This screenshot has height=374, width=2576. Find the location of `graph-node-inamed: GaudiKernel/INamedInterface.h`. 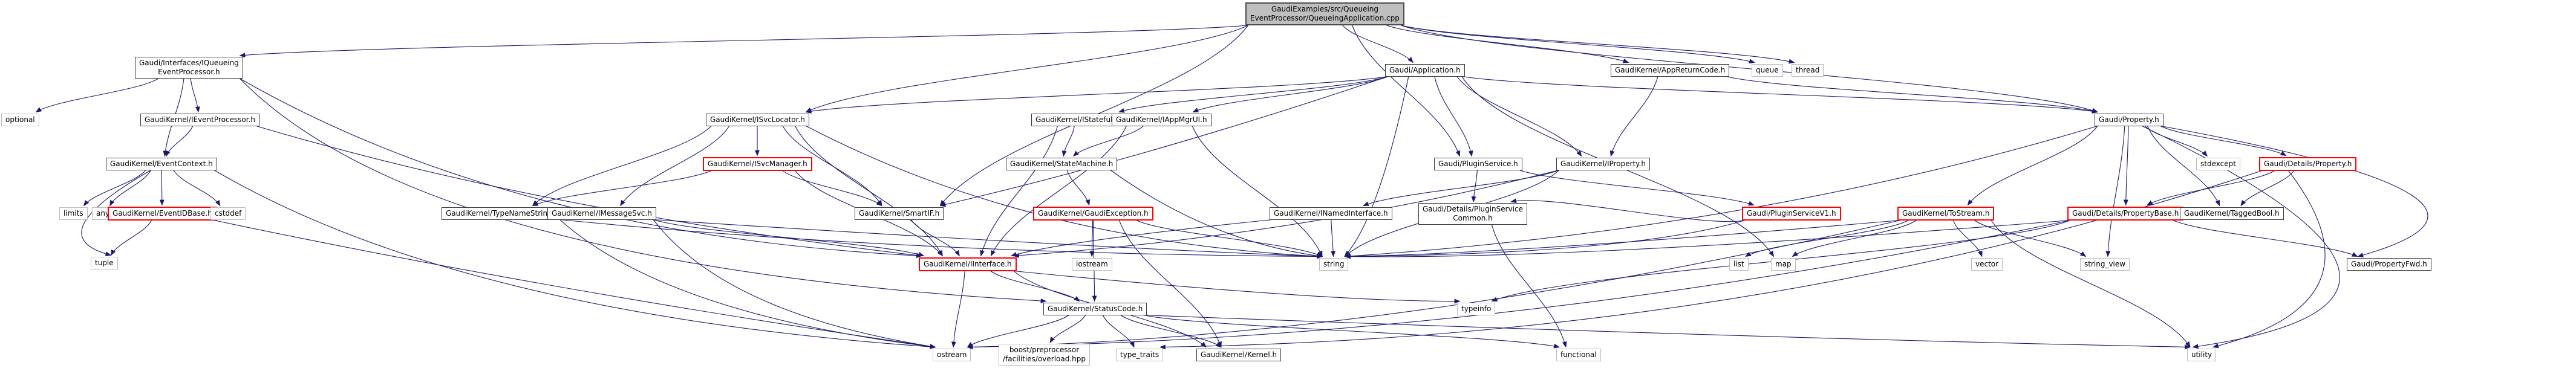

graph-node-inamed: GaudiKernel/INamedInterface.h is located at coordinates (1331, 213).